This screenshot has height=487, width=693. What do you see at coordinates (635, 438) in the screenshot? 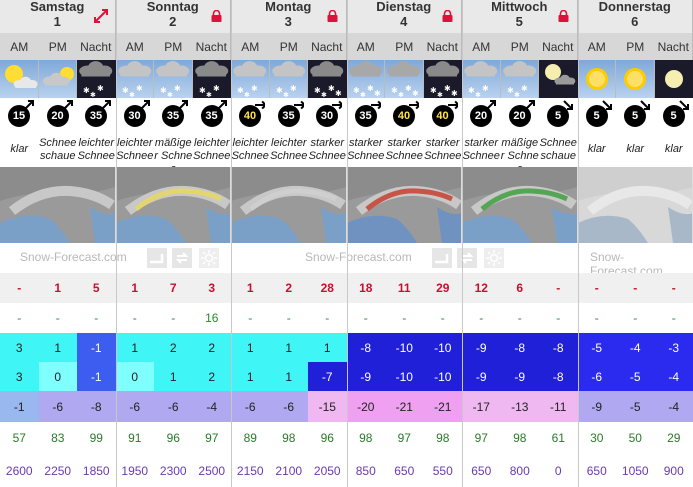
I see `humidity: 50` at bounding box center [635, 438].